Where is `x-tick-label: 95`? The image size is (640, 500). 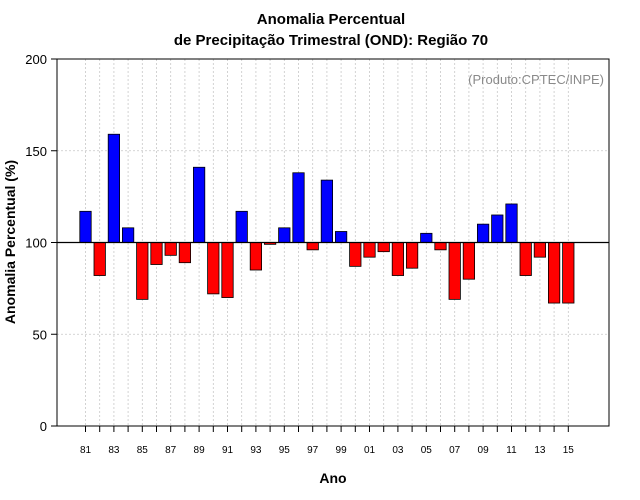
x-tick-label: 95 is located at coordinates (285, 450).